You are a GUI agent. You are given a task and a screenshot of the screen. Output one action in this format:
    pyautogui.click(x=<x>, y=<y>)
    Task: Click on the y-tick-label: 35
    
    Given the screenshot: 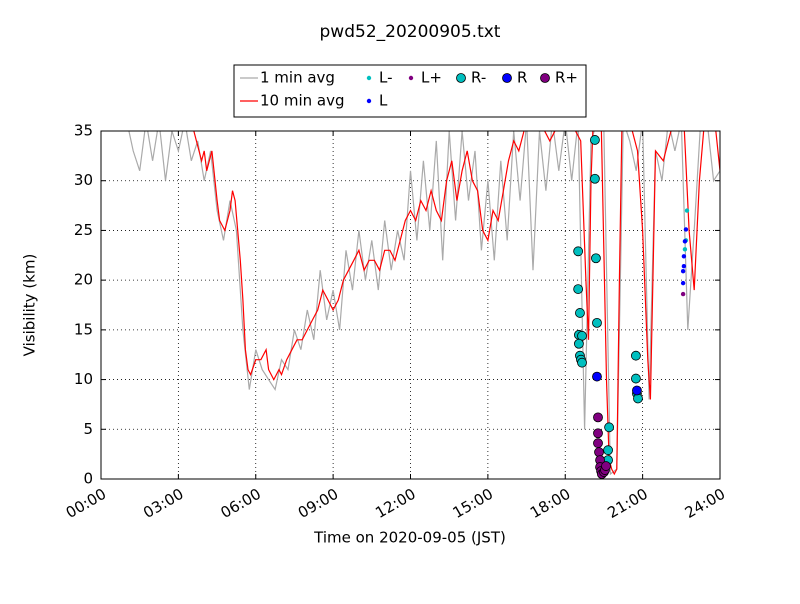 What is the action you would take?
    pyautogui.click(x=83, y=131)
    